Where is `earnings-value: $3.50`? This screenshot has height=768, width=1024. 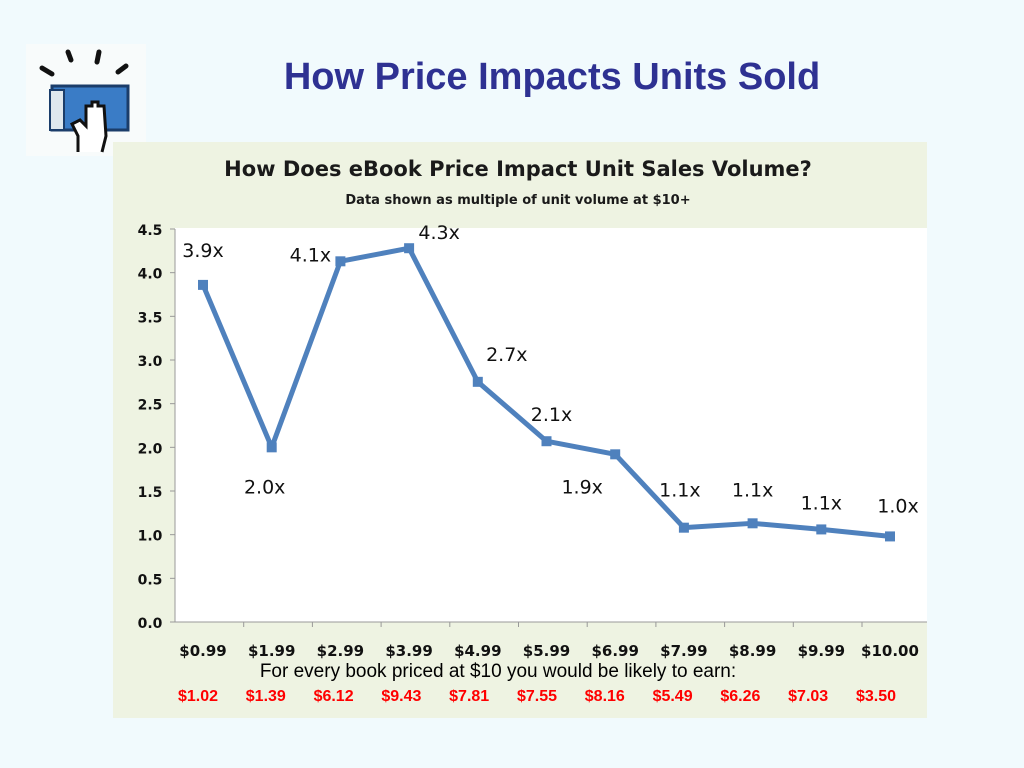
earnings-value: $3.50 is located at coordinates (876, 696).